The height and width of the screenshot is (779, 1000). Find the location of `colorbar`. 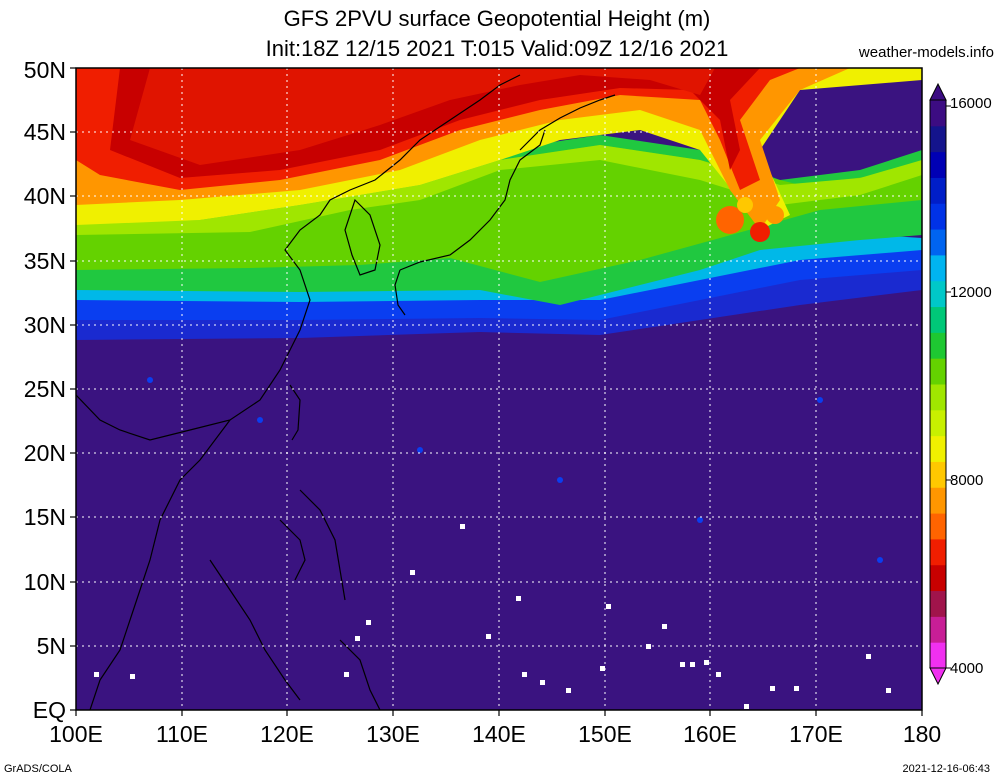

colorbar is located at coordinates (940, 384).